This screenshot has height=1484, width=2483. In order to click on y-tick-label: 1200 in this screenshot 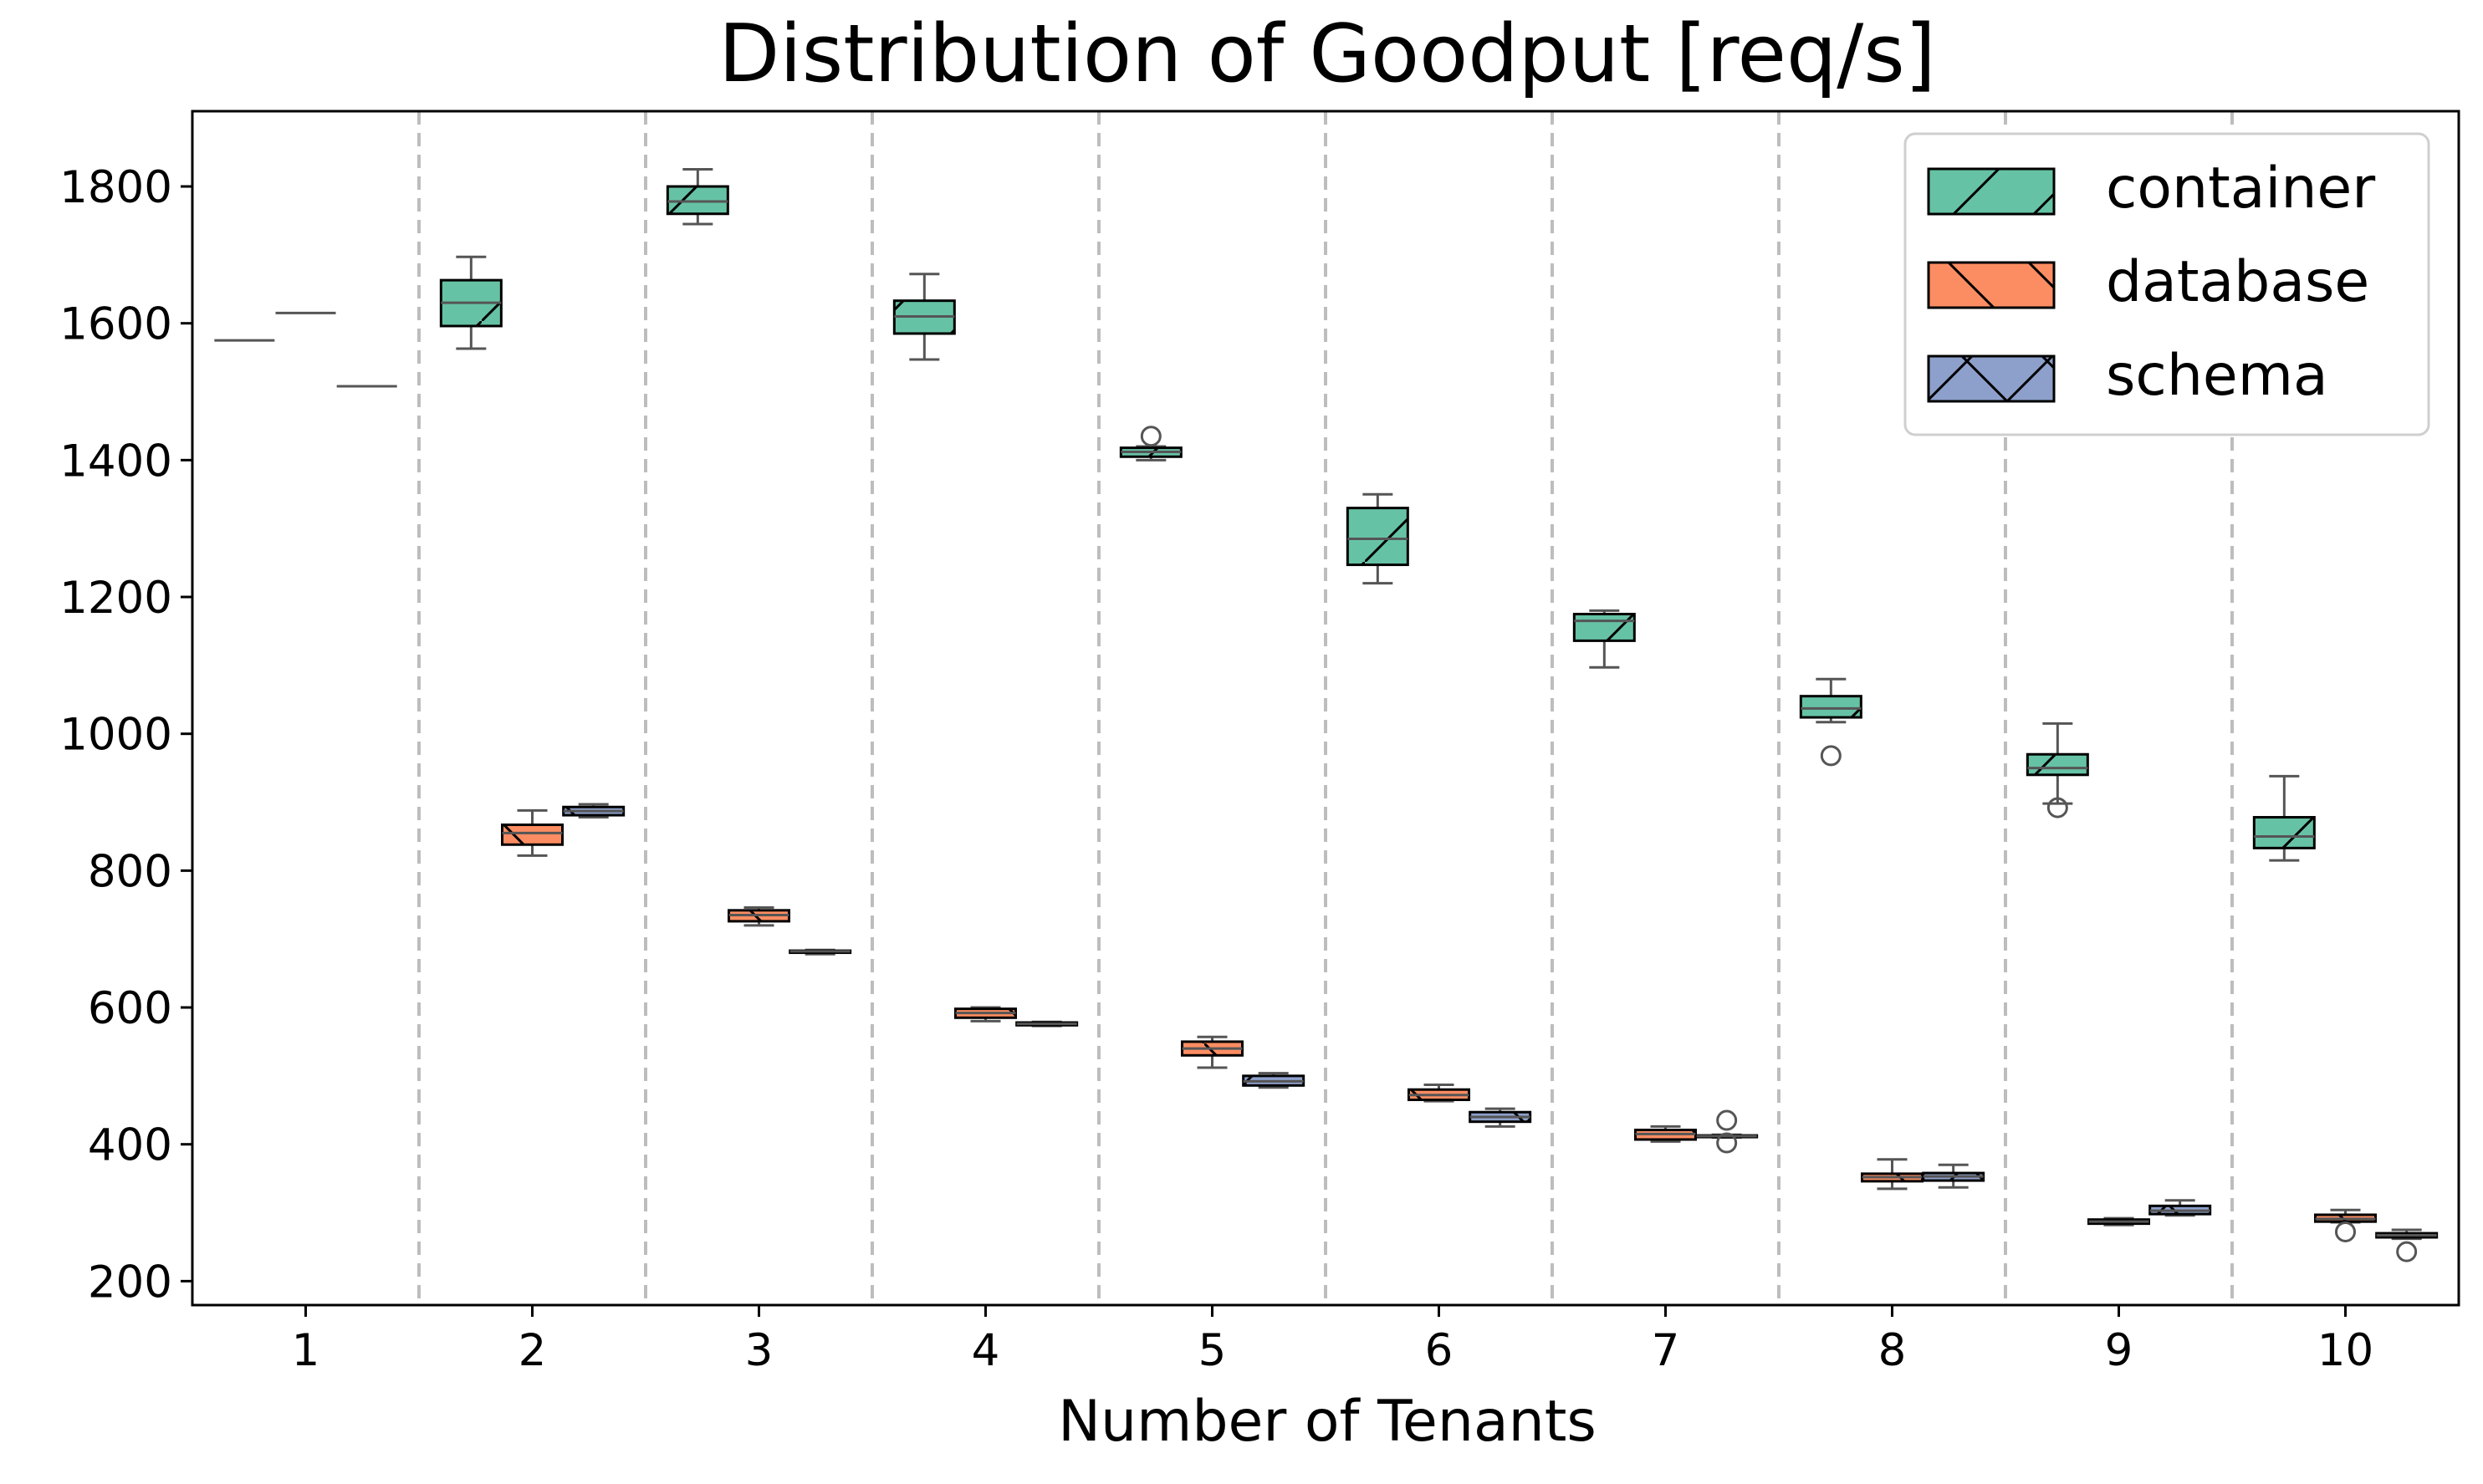, I will do `click(115, 598)`.